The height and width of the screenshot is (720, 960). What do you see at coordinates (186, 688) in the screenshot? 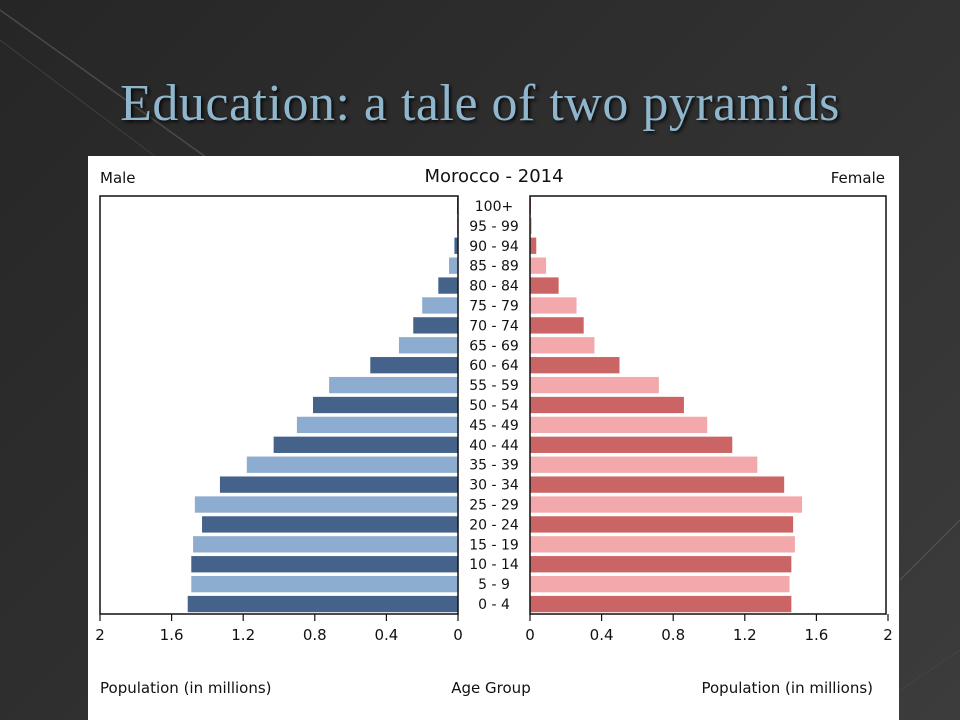
I see `x-axis-label-male: Population (in millions)` at bounding box center [186, 688].